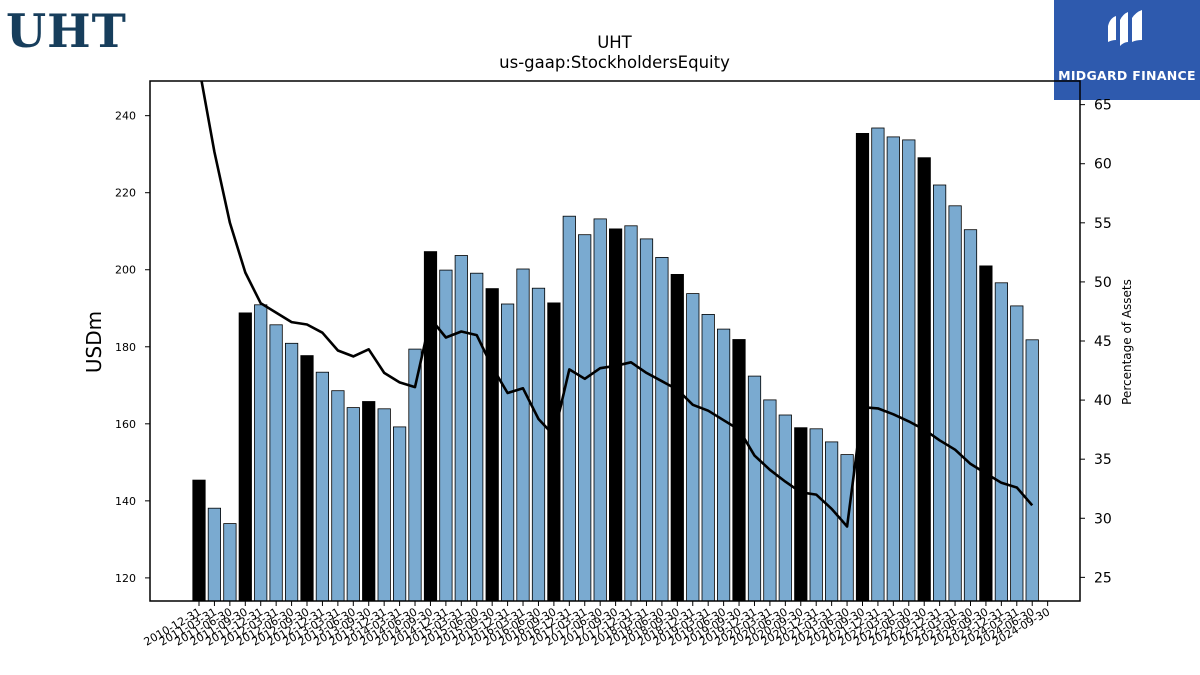 Image resolution: width=1200 pixels, height=675 pixels. What do you see at coordinates (1103, 283) in the screenshot?
I see `y2-tick-label: 50` at bounding box center [1103, 283].